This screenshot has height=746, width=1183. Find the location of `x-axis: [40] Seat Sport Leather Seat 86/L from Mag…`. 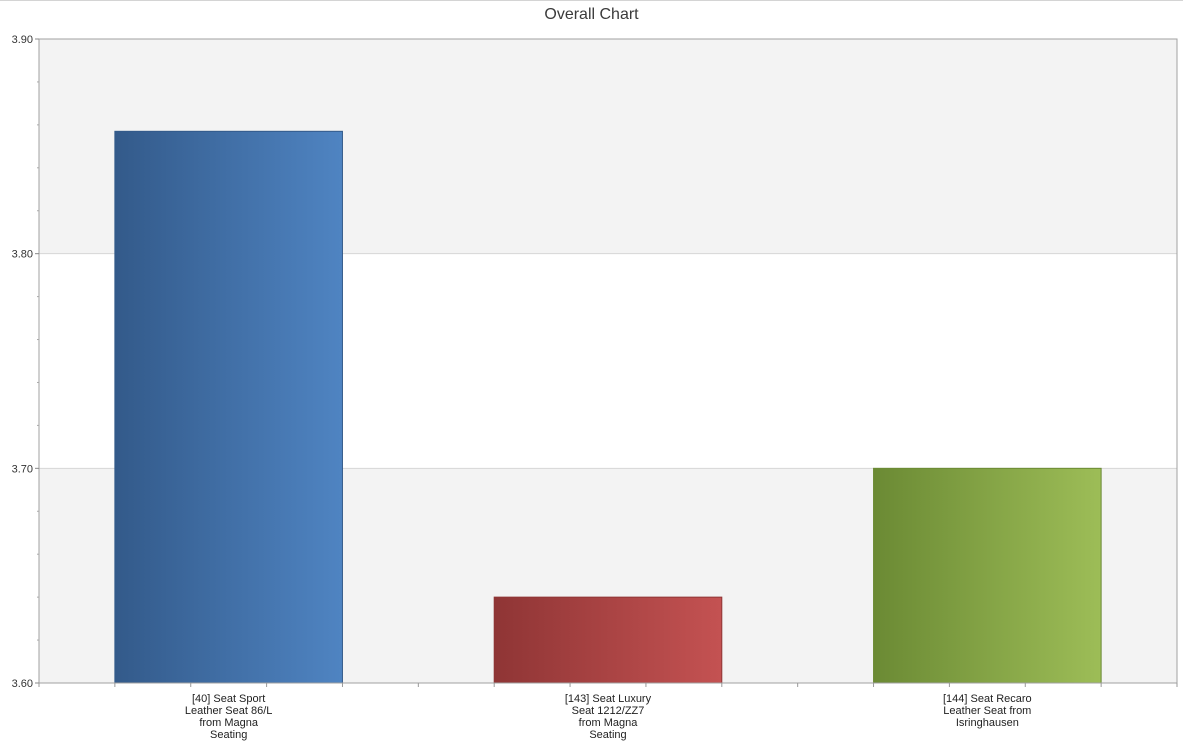

x-axis: [40] Seat Sport Leather Seat 86/L from Mag… is located at coordinates (608, 711).